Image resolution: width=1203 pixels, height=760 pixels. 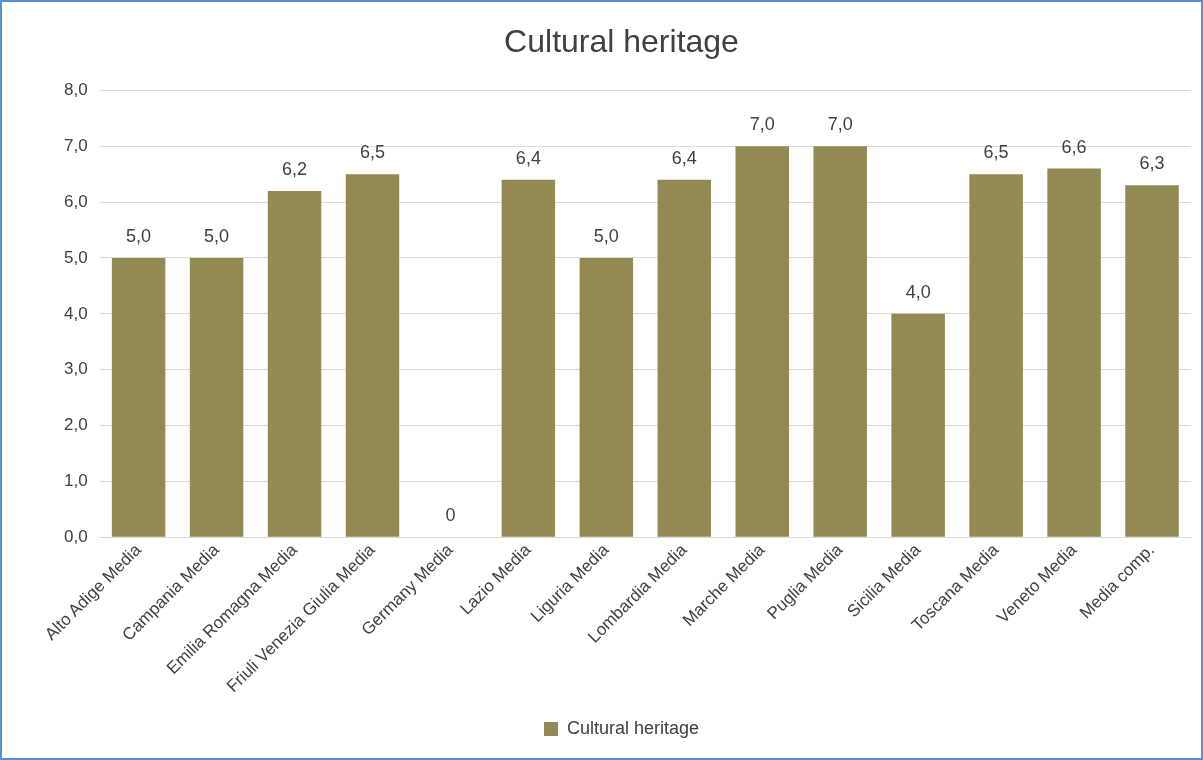 What do you see at coordinates (1074, 146) in the screenshot?
I see `data-label: 6,6` at bounding box center [1074, 146].